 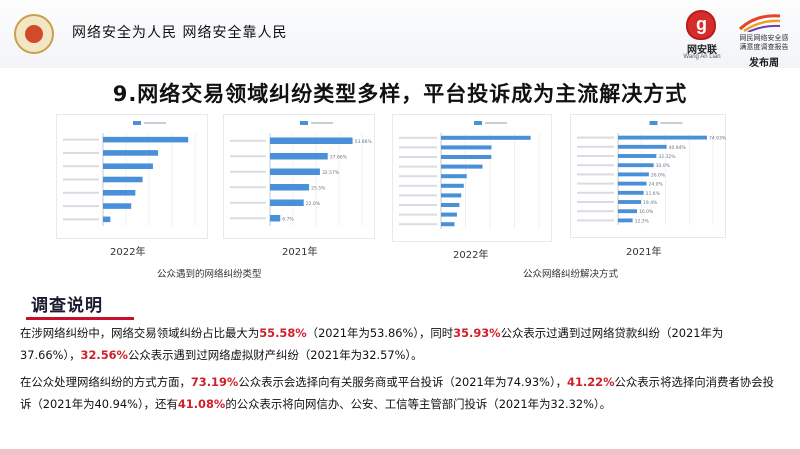 I want to click on value-label: 12.3%, so click(x=642, y=221).